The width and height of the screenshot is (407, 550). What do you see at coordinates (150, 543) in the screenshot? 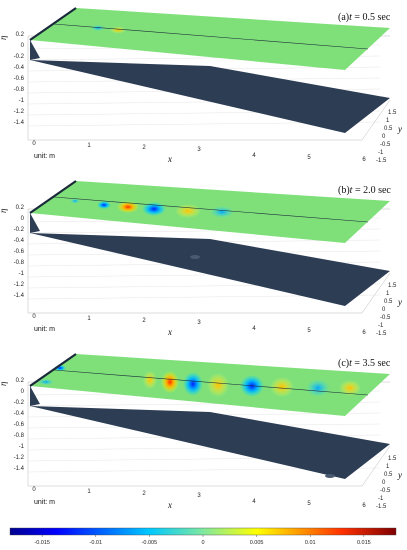
I see `colorbar-tick-label: -0.005` at bounding box center [150, 543].